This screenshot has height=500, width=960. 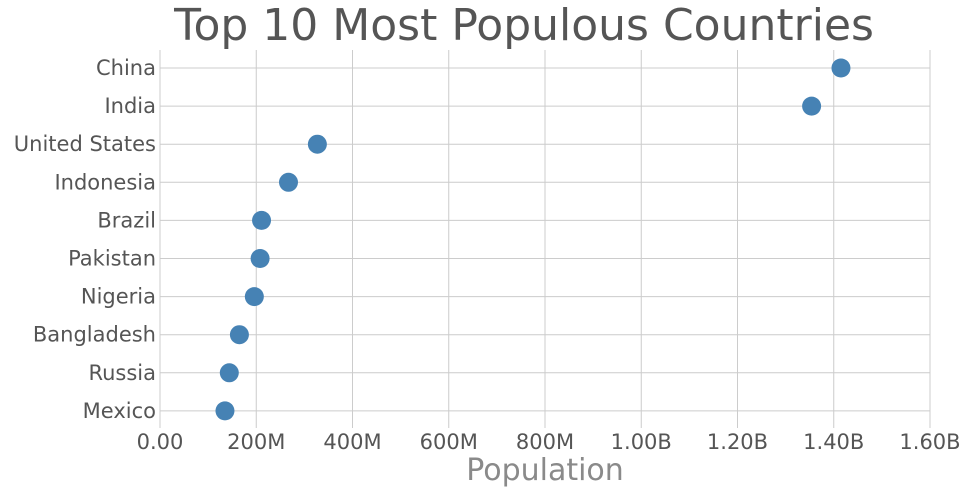 I want to click on data-point-pakistan, so click(x=260, y=258).